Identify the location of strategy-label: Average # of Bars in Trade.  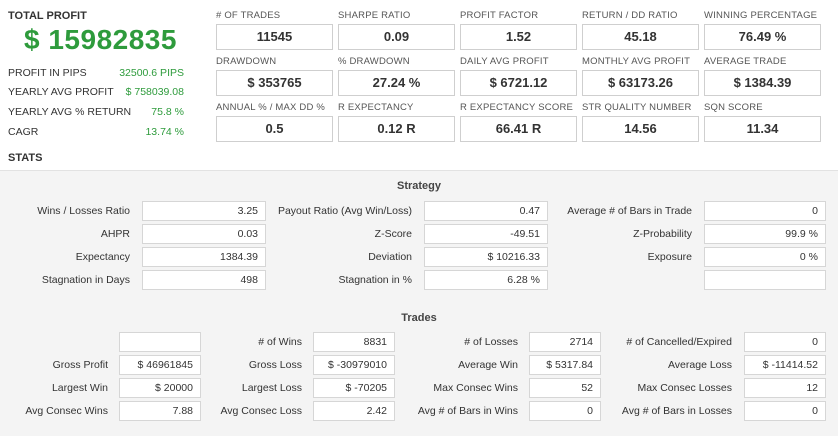
(629, 211).